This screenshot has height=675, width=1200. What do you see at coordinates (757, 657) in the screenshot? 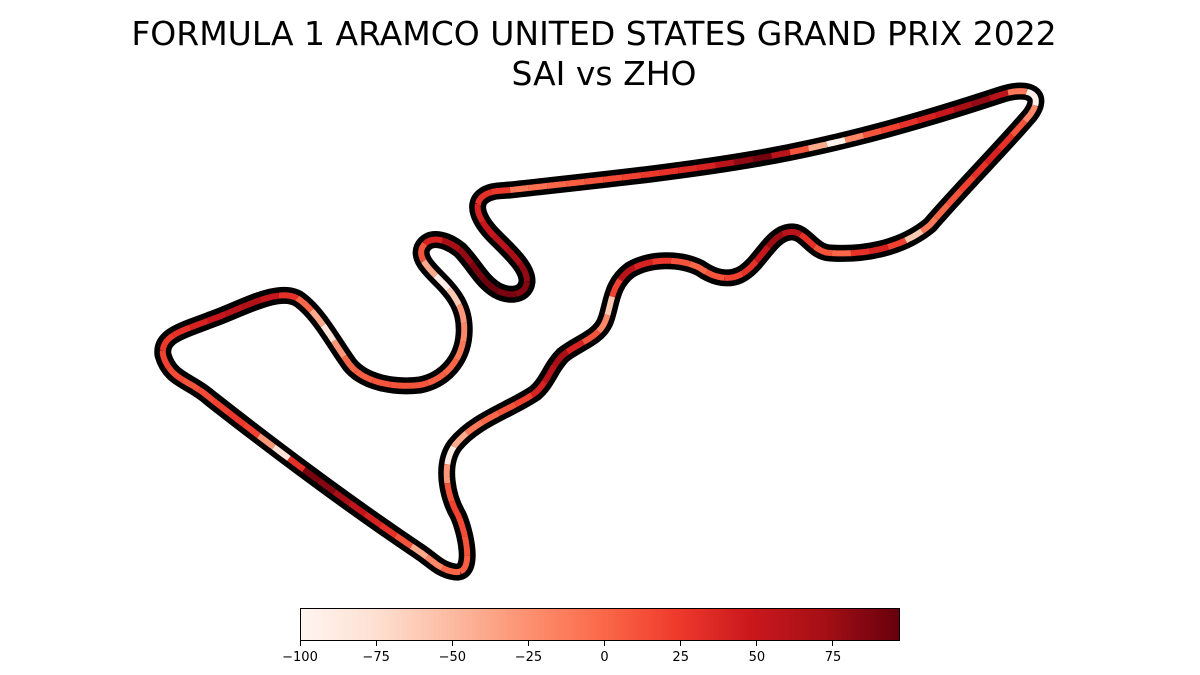
I see `colorbar-tick-label: 50` at bounding box center [757, 657].